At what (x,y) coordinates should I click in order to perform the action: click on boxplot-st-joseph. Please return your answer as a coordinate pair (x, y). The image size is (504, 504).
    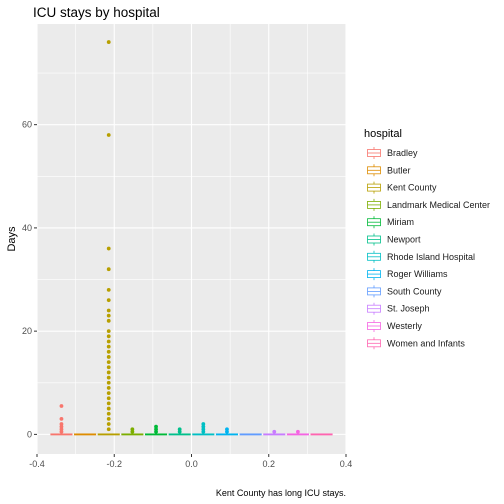
    Looking at the image, I should click on (274, 432).